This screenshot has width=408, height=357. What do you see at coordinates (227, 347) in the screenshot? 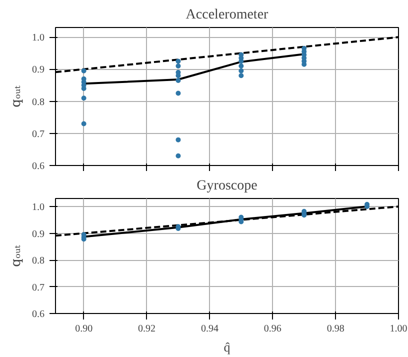
I see `x-axis-title: q̂` at bounding box center [227, 347].